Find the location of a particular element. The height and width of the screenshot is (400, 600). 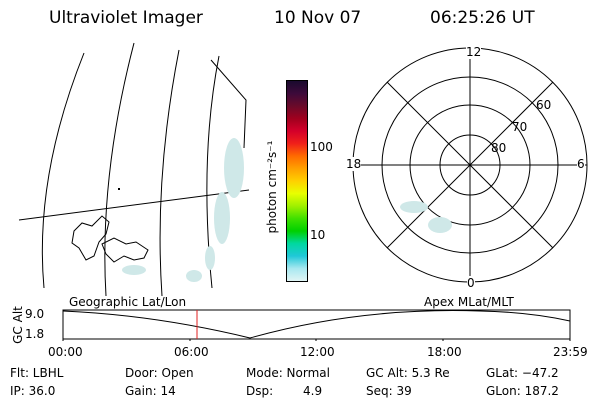

altitude-plot is located at coordinates (316, 325).